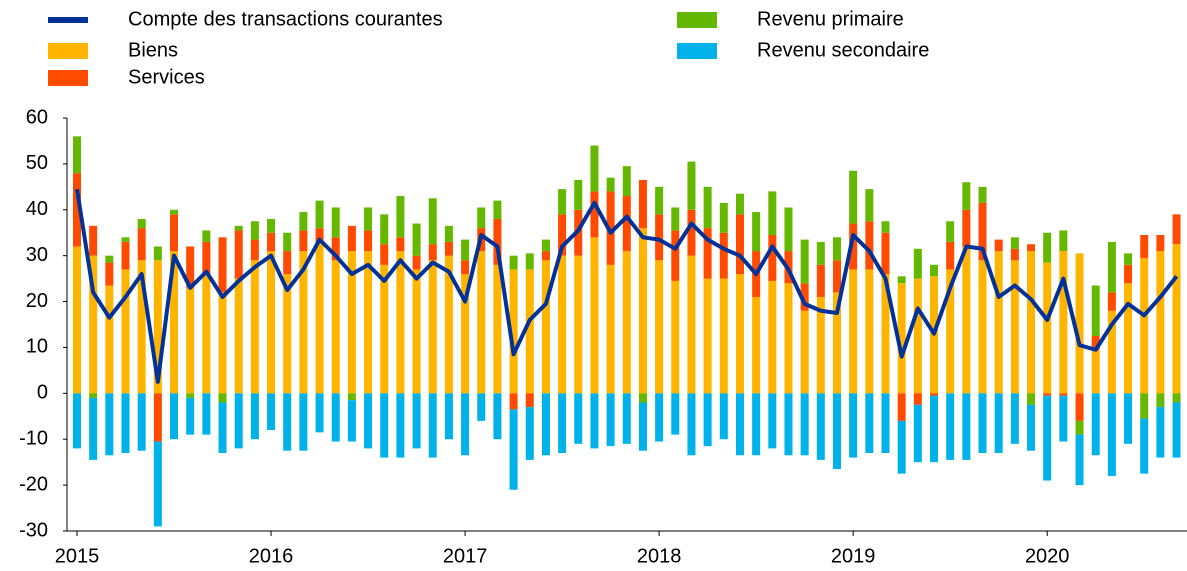 The width and height of the screenshot is (1187, 571). I want to click on legend-label: Revenu secondaire, so click(843, 50).